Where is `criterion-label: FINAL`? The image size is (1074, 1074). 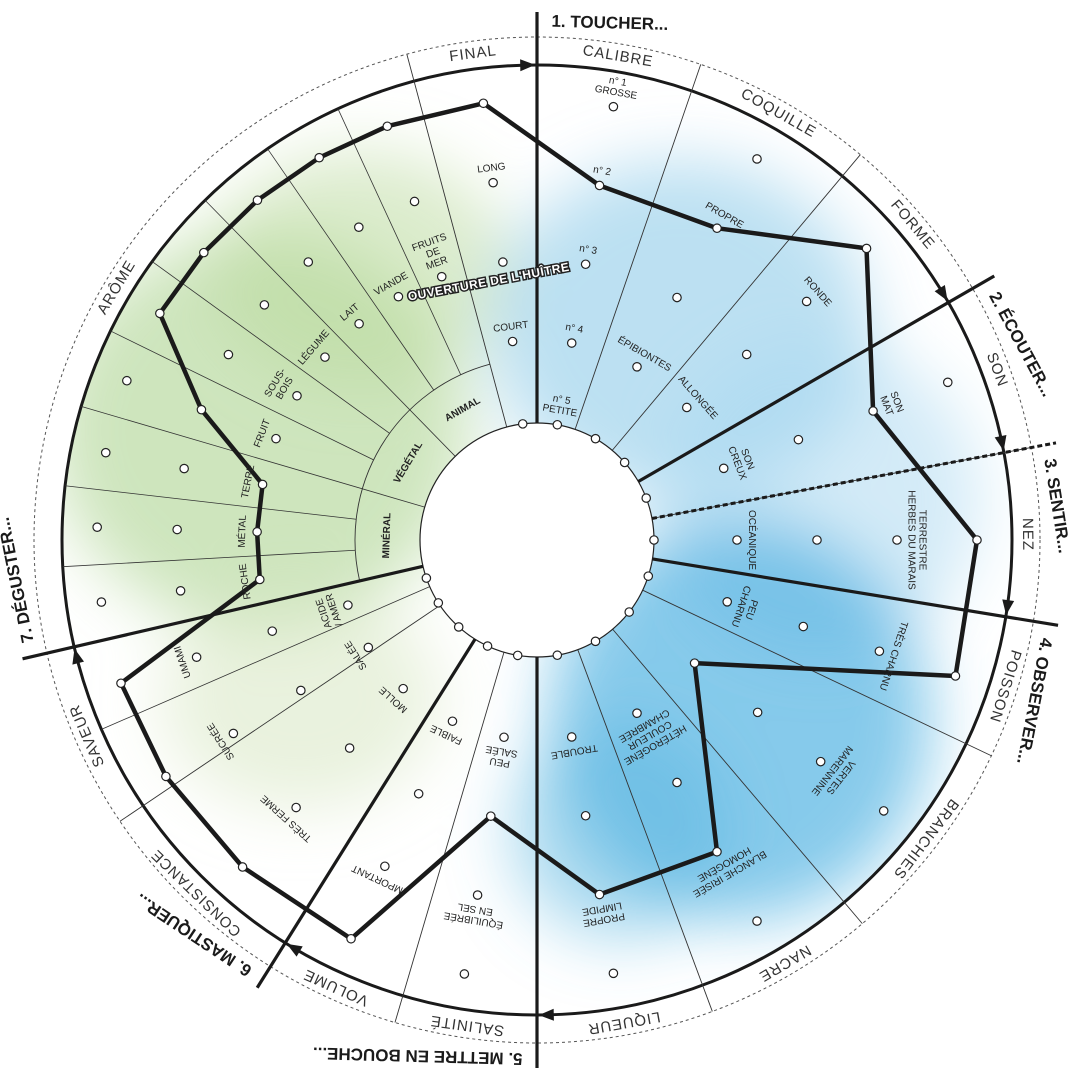
criterion-label: FINAL is located at coordinates (472, 53).